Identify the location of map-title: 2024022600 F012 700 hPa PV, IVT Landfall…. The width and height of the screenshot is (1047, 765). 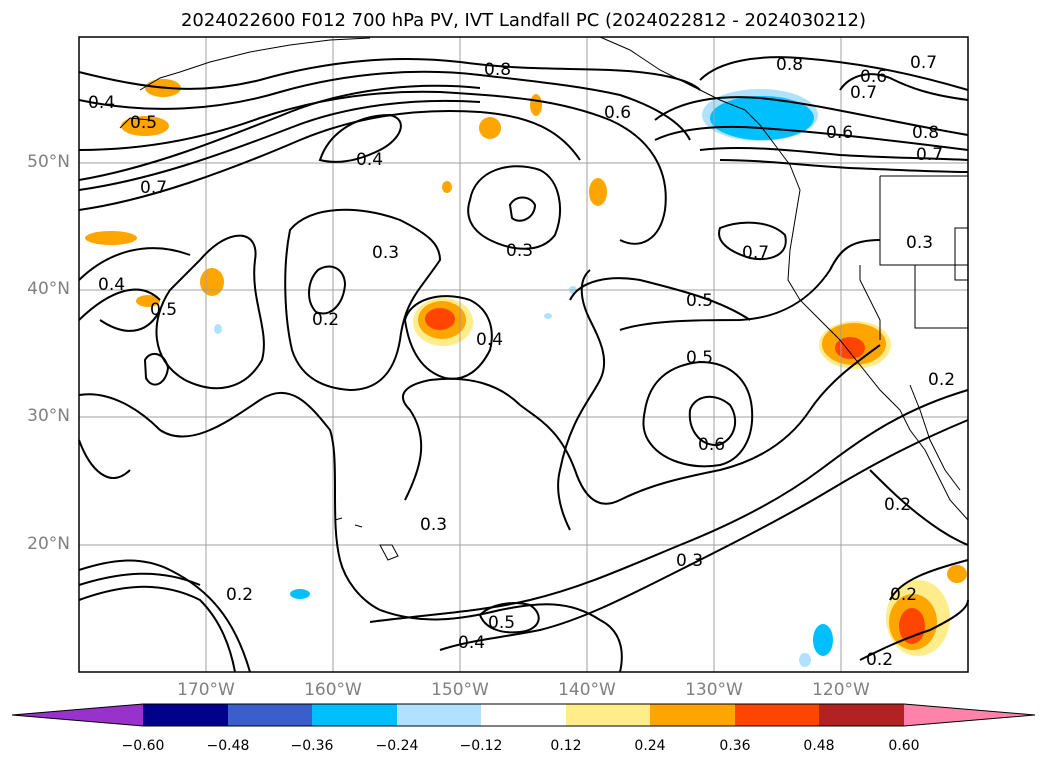
(523, 20).